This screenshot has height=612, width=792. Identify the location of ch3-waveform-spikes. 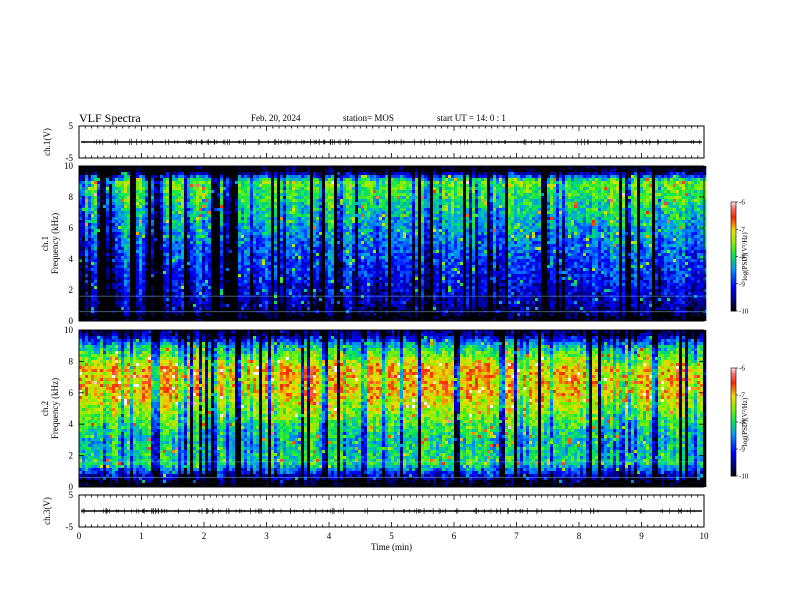
(388, 511).